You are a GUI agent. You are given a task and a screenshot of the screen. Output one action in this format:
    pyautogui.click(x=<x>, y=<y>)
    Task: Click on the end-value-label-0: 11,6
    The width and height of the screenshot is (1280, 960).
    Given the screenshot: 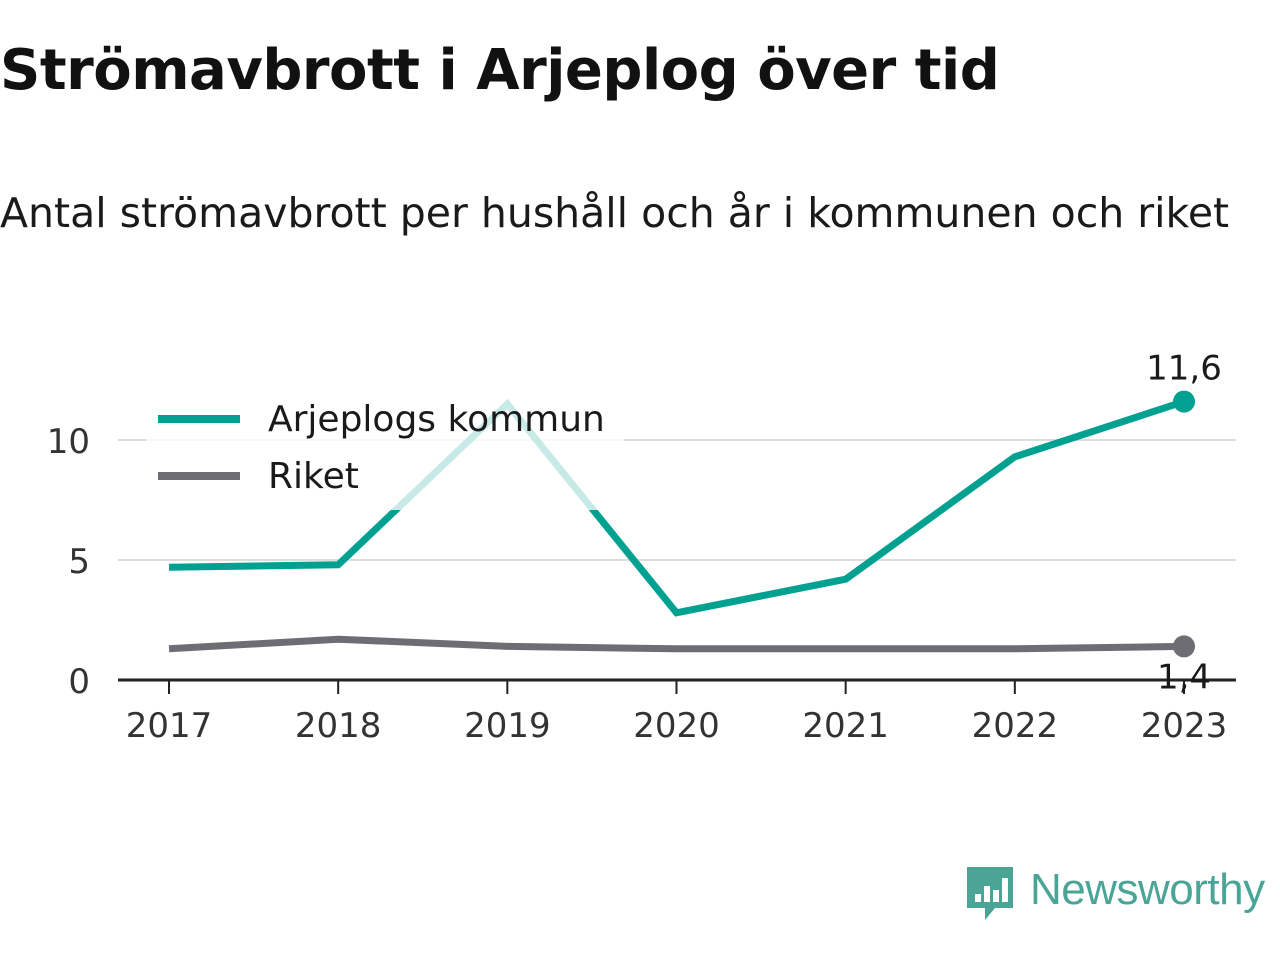 What is the action you would take?
    pyautogui.click(x=1184, y=369)
    